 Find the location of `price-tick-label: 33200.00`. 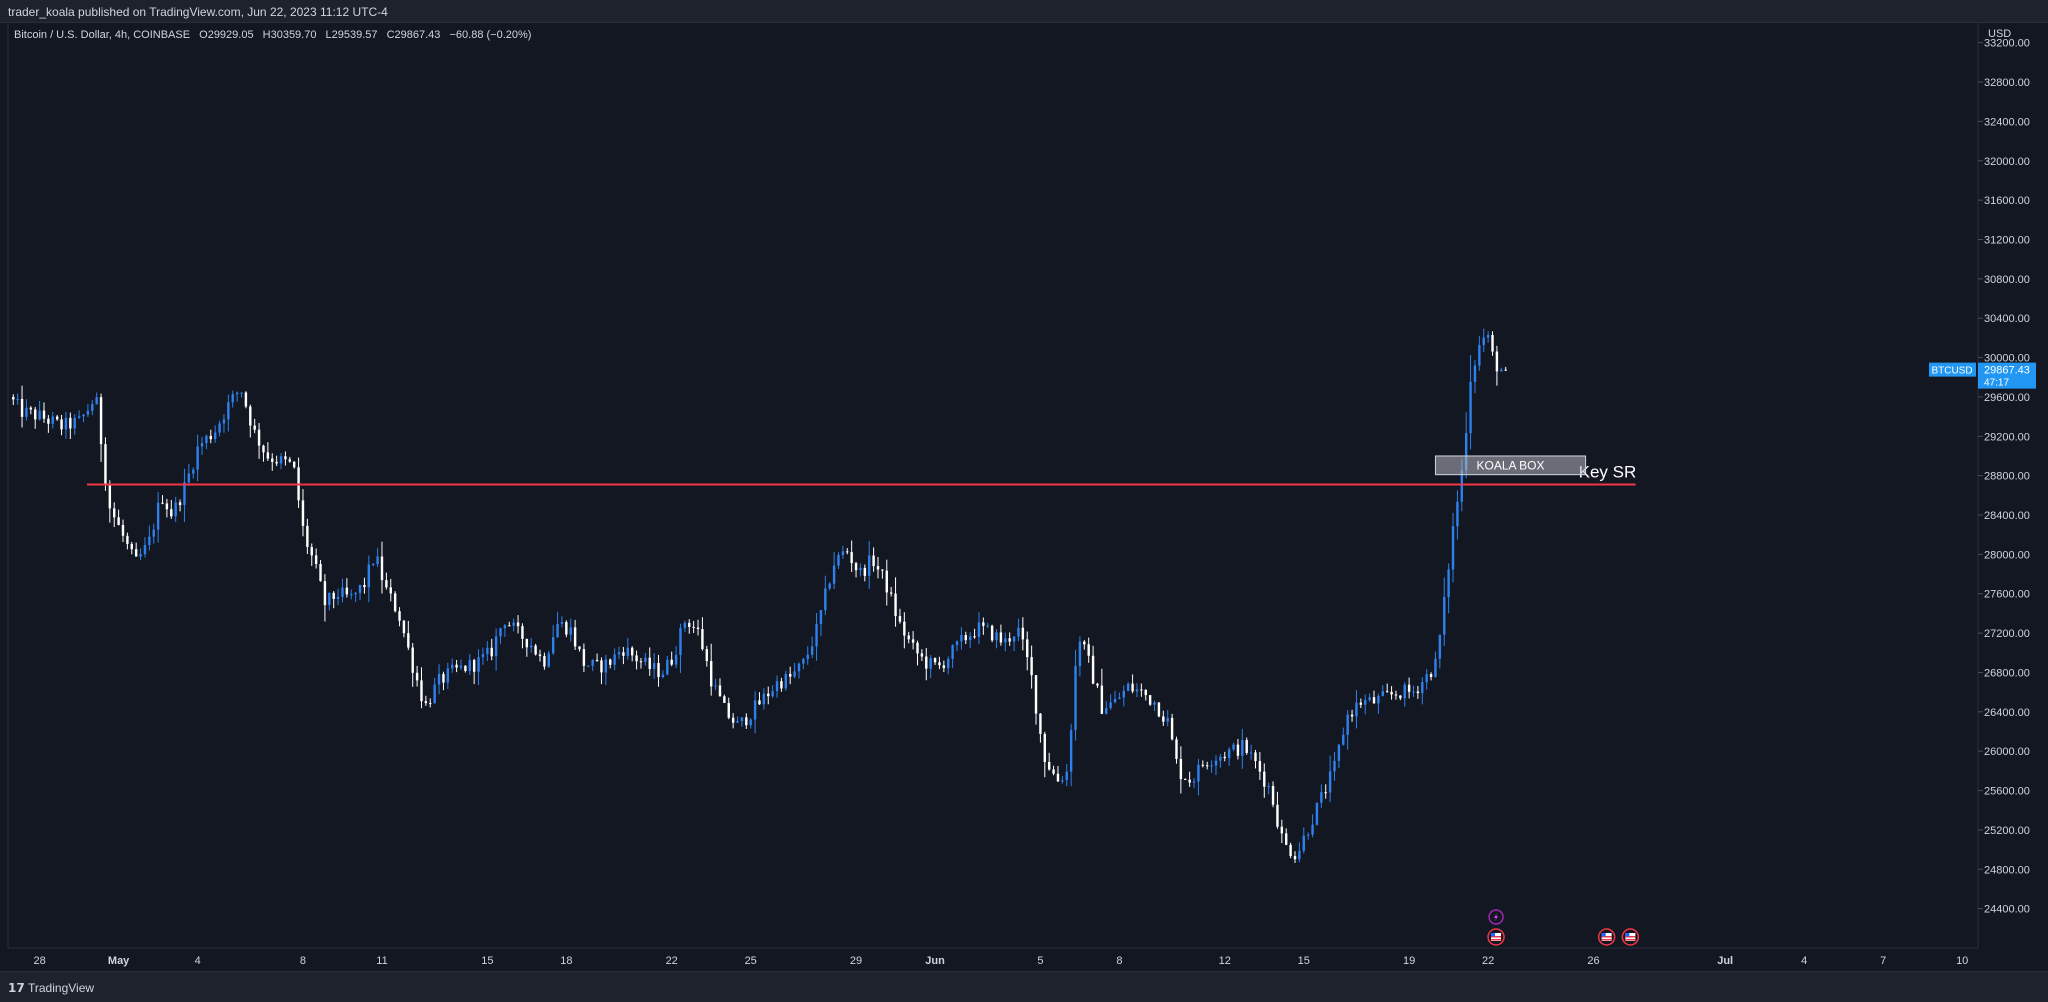

price-tick-label: 33200.00 is located at coordinates (2007, 44).